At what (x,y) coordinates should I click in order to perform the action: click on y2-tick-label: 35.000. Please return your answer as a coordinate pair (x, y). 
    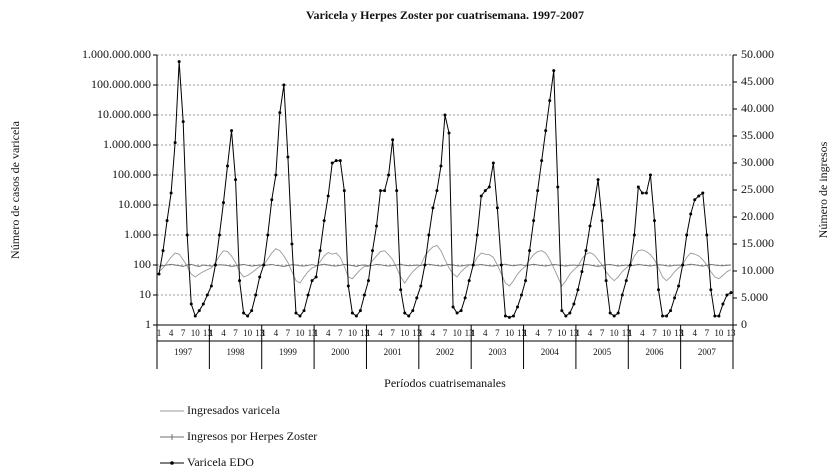
    Looking at the image, I should click on (757, 135).